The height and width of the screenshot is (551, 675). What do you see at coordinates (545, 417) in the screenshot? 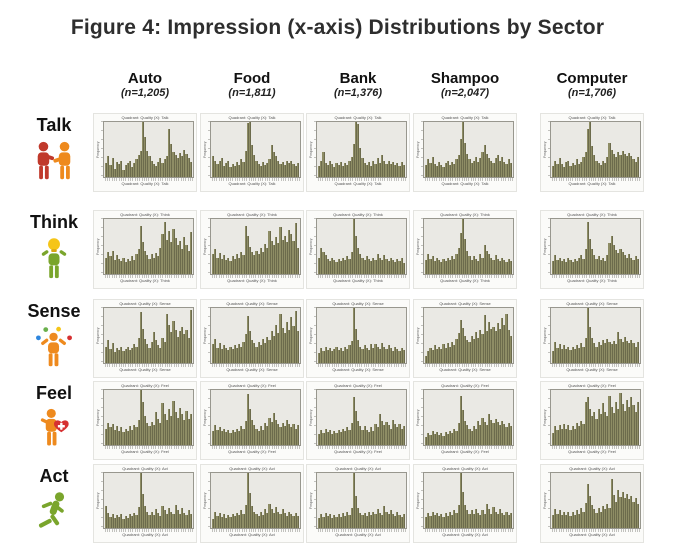
I see `y-axis-label: Frequency` at bounding box center [545, 417].